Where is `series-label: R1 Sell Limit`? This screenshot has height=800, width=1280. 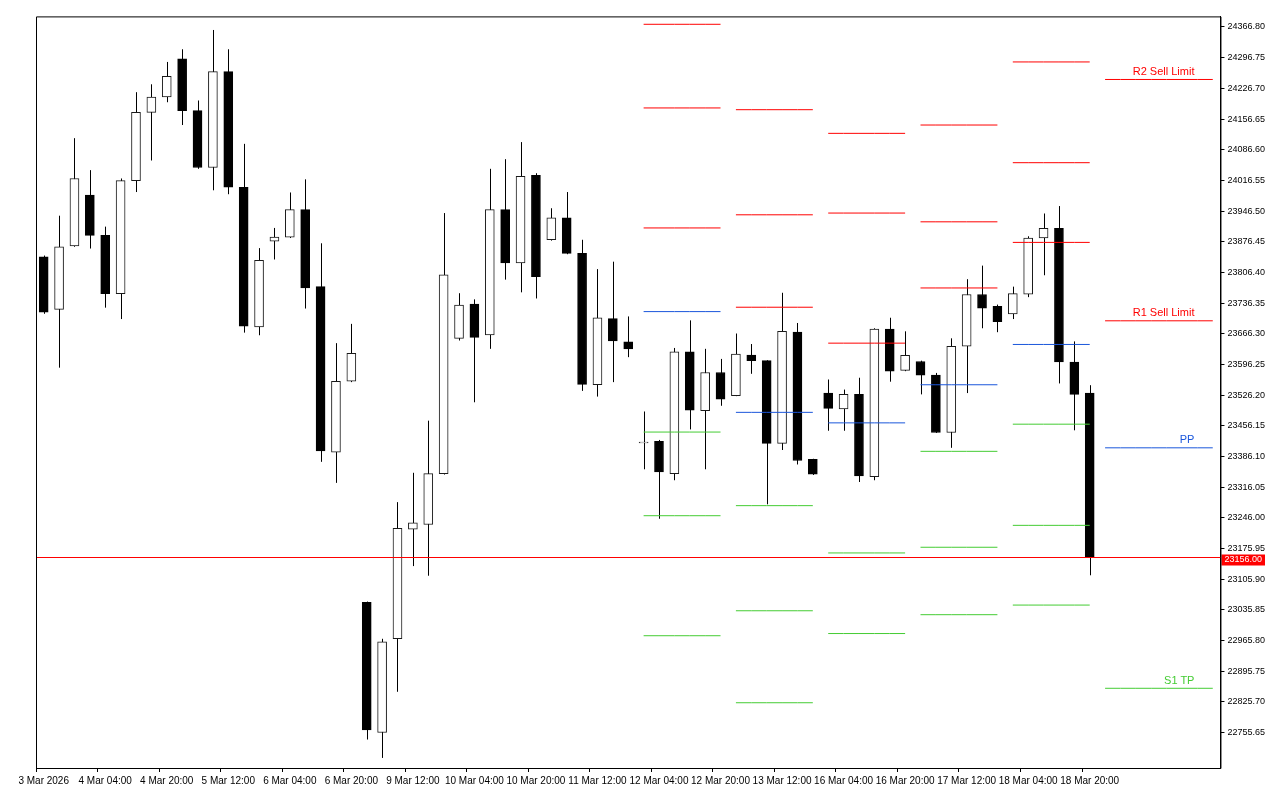 series-label: R1 Sell Limit is located at coordinates (1163, 312).